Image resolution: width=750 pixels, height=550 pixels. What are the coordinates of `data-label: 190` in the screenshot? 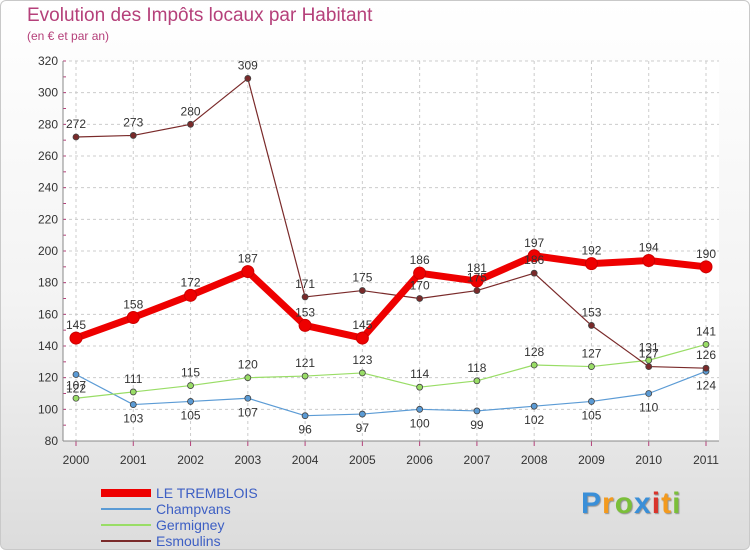 It's located at (706, 254).